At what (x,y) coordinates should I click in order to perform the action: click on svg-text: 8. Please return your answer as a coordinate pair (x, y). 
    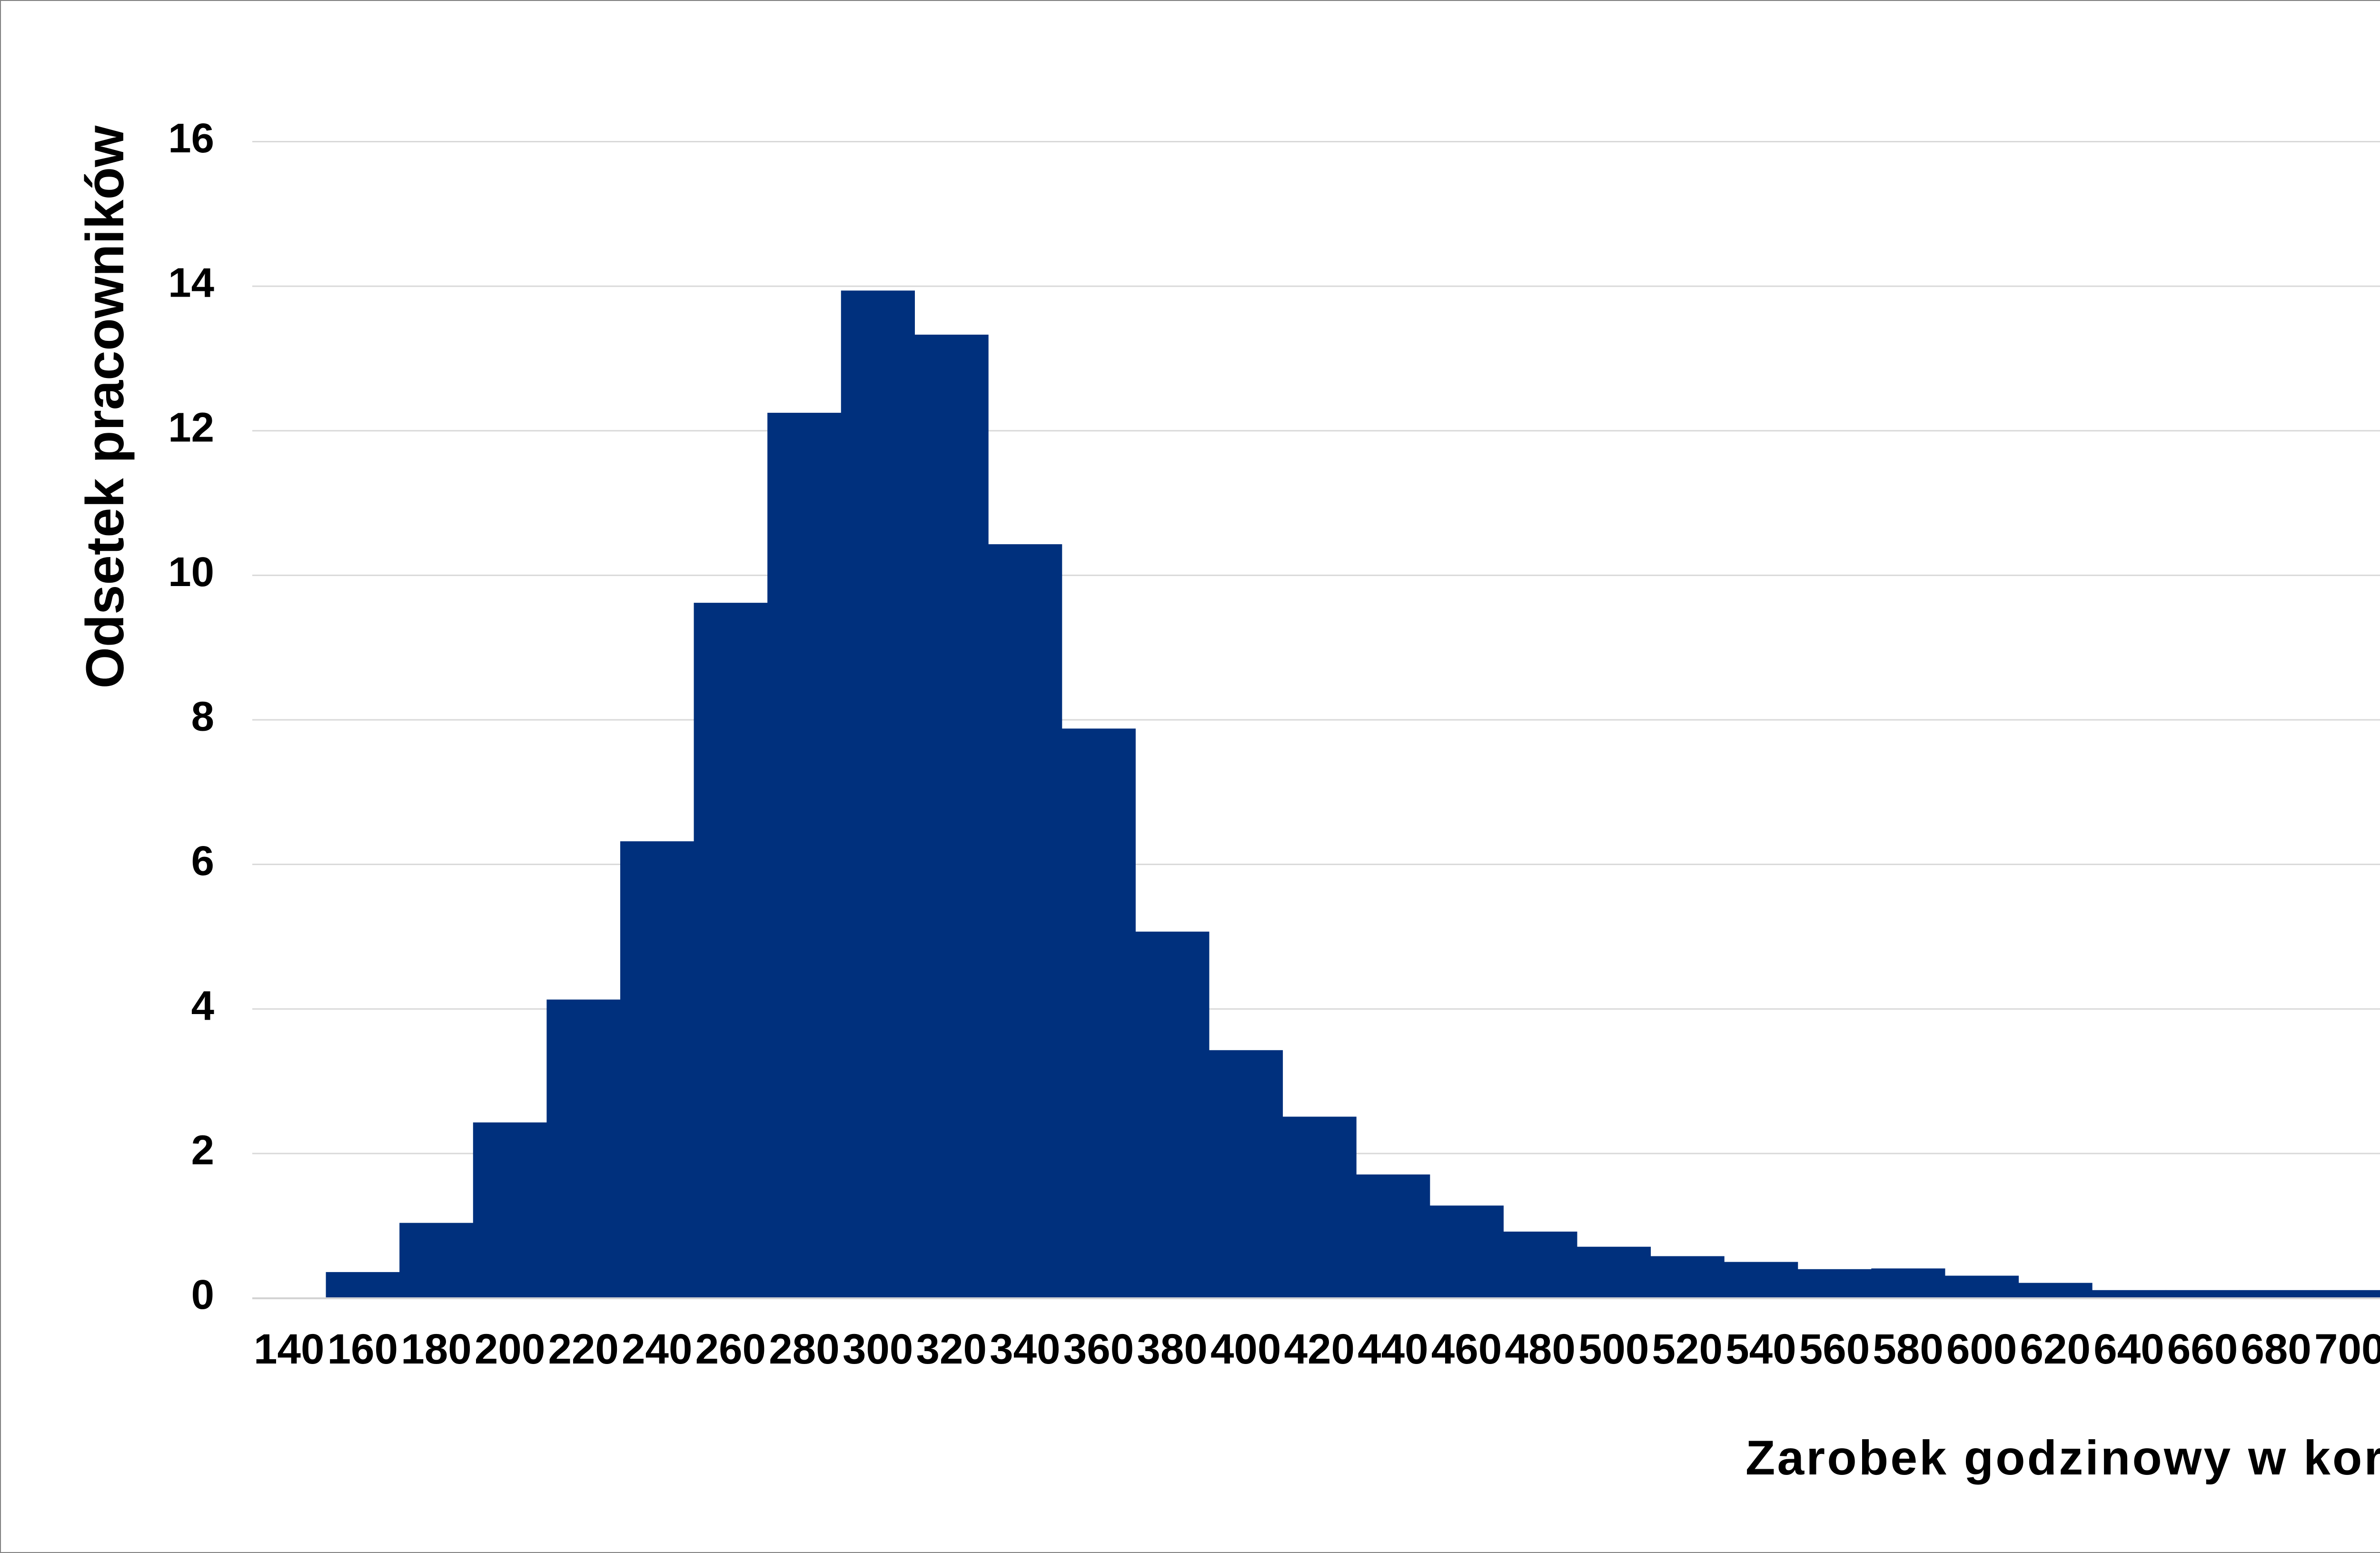
    Looking at the image, I should click on (202, 717).